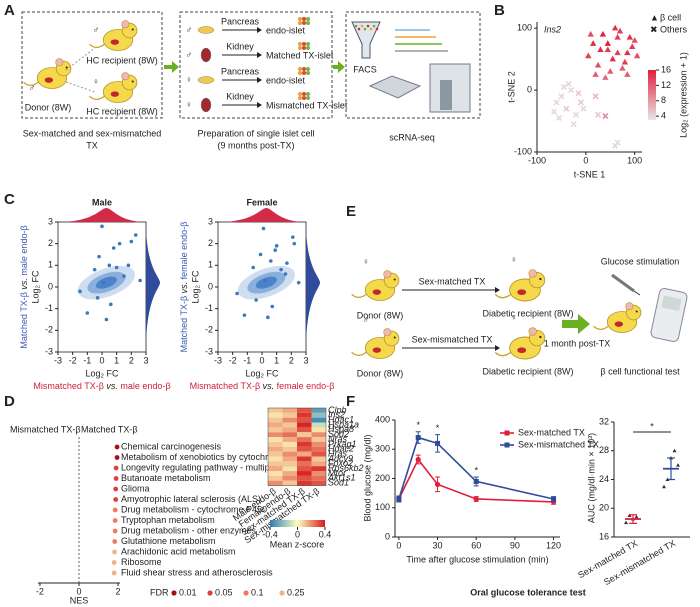 This screenshot has height=607, width=700. What do you see at coordinates (178, 551) in the screenshot?
I see `pathway-label: Arachidonic acid metabolism` at bounding box center [178, 551].